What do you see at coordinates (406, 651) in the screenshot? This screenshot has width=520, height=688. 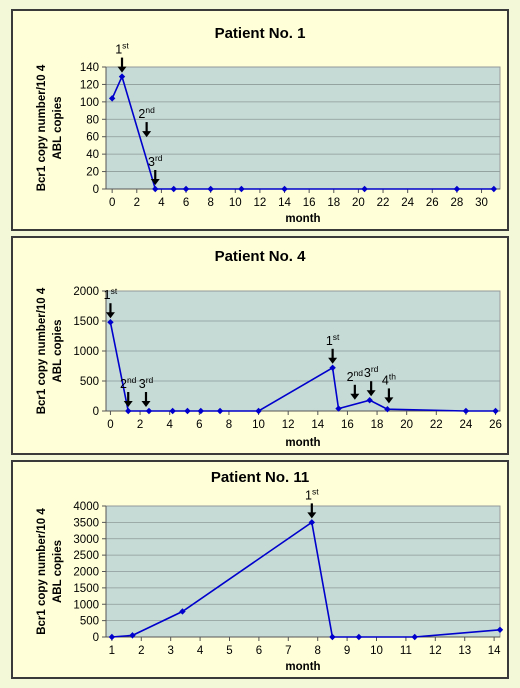 I see `x-tick-label: 11` at bounding box center [406, 651].